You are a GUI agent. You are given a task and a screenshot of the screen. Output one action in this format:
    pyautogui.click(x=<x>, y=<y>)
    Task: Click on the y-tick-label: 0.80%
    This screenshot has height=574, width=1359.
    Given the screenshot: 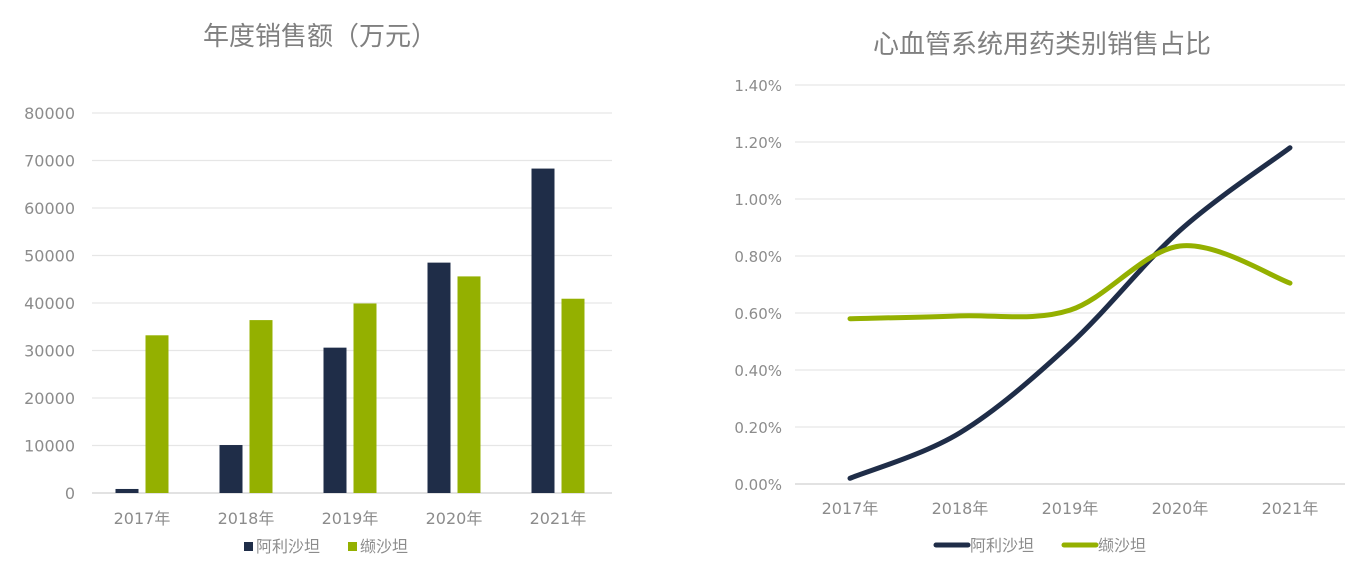 What is the action you would take?
    pyautogui.click(x=758, y=257)
    